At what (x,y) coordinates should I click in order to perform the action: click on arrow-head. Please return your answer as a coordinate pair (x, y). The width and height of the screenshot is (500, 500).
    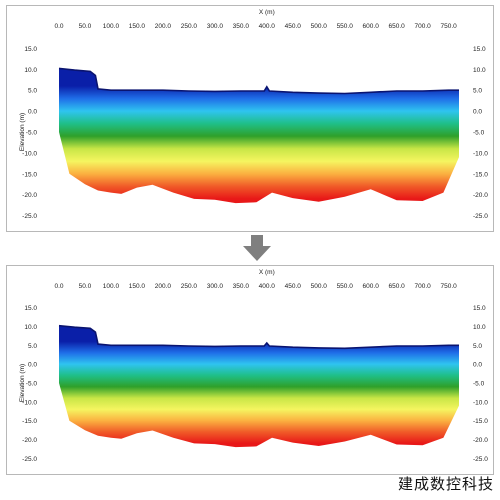
    Looking at the image, I should click on (257, 253).